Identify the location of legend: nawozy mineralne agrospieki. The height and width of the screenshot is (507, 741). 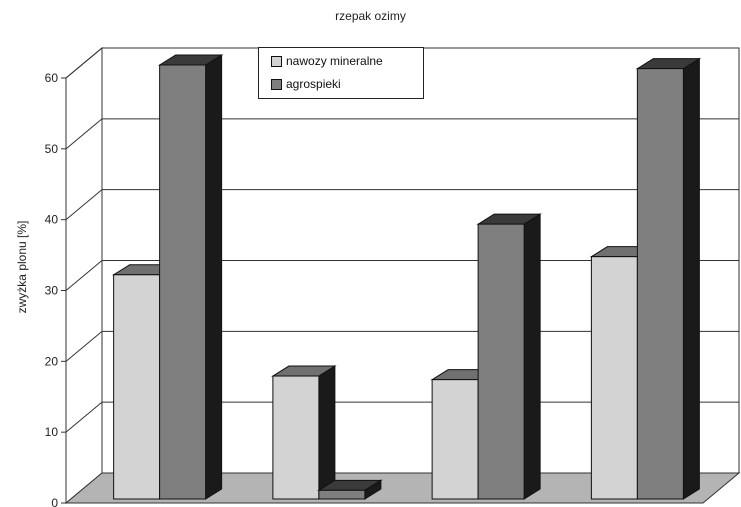
(341, 73).